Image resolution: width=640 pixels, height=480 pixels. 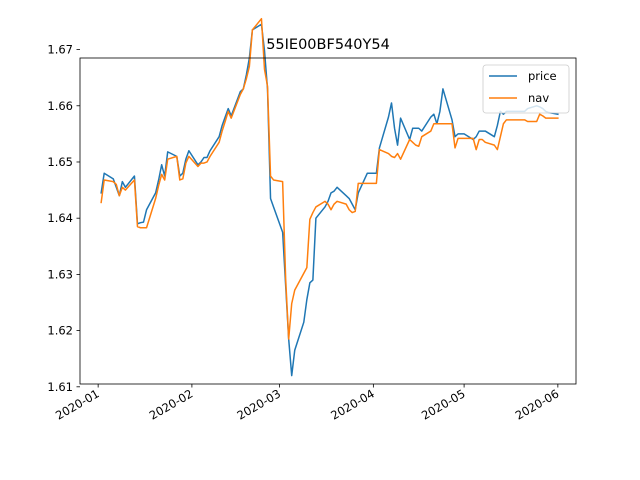 What do you see at coordinates (537, 404) in the screenshot?
I see `x-tick-label: 2020-06` at bounding box center [537, 404].